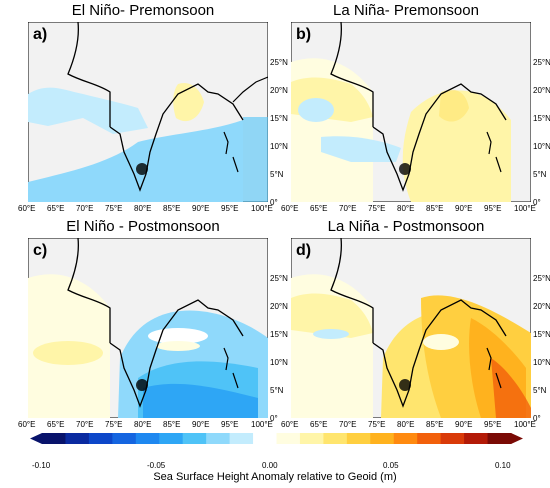 The height and width of the screenshot is (488, 550). Describe the element at coordinates (304, 250) in the screenshot. I see `panel-d-label: d)` at that location.